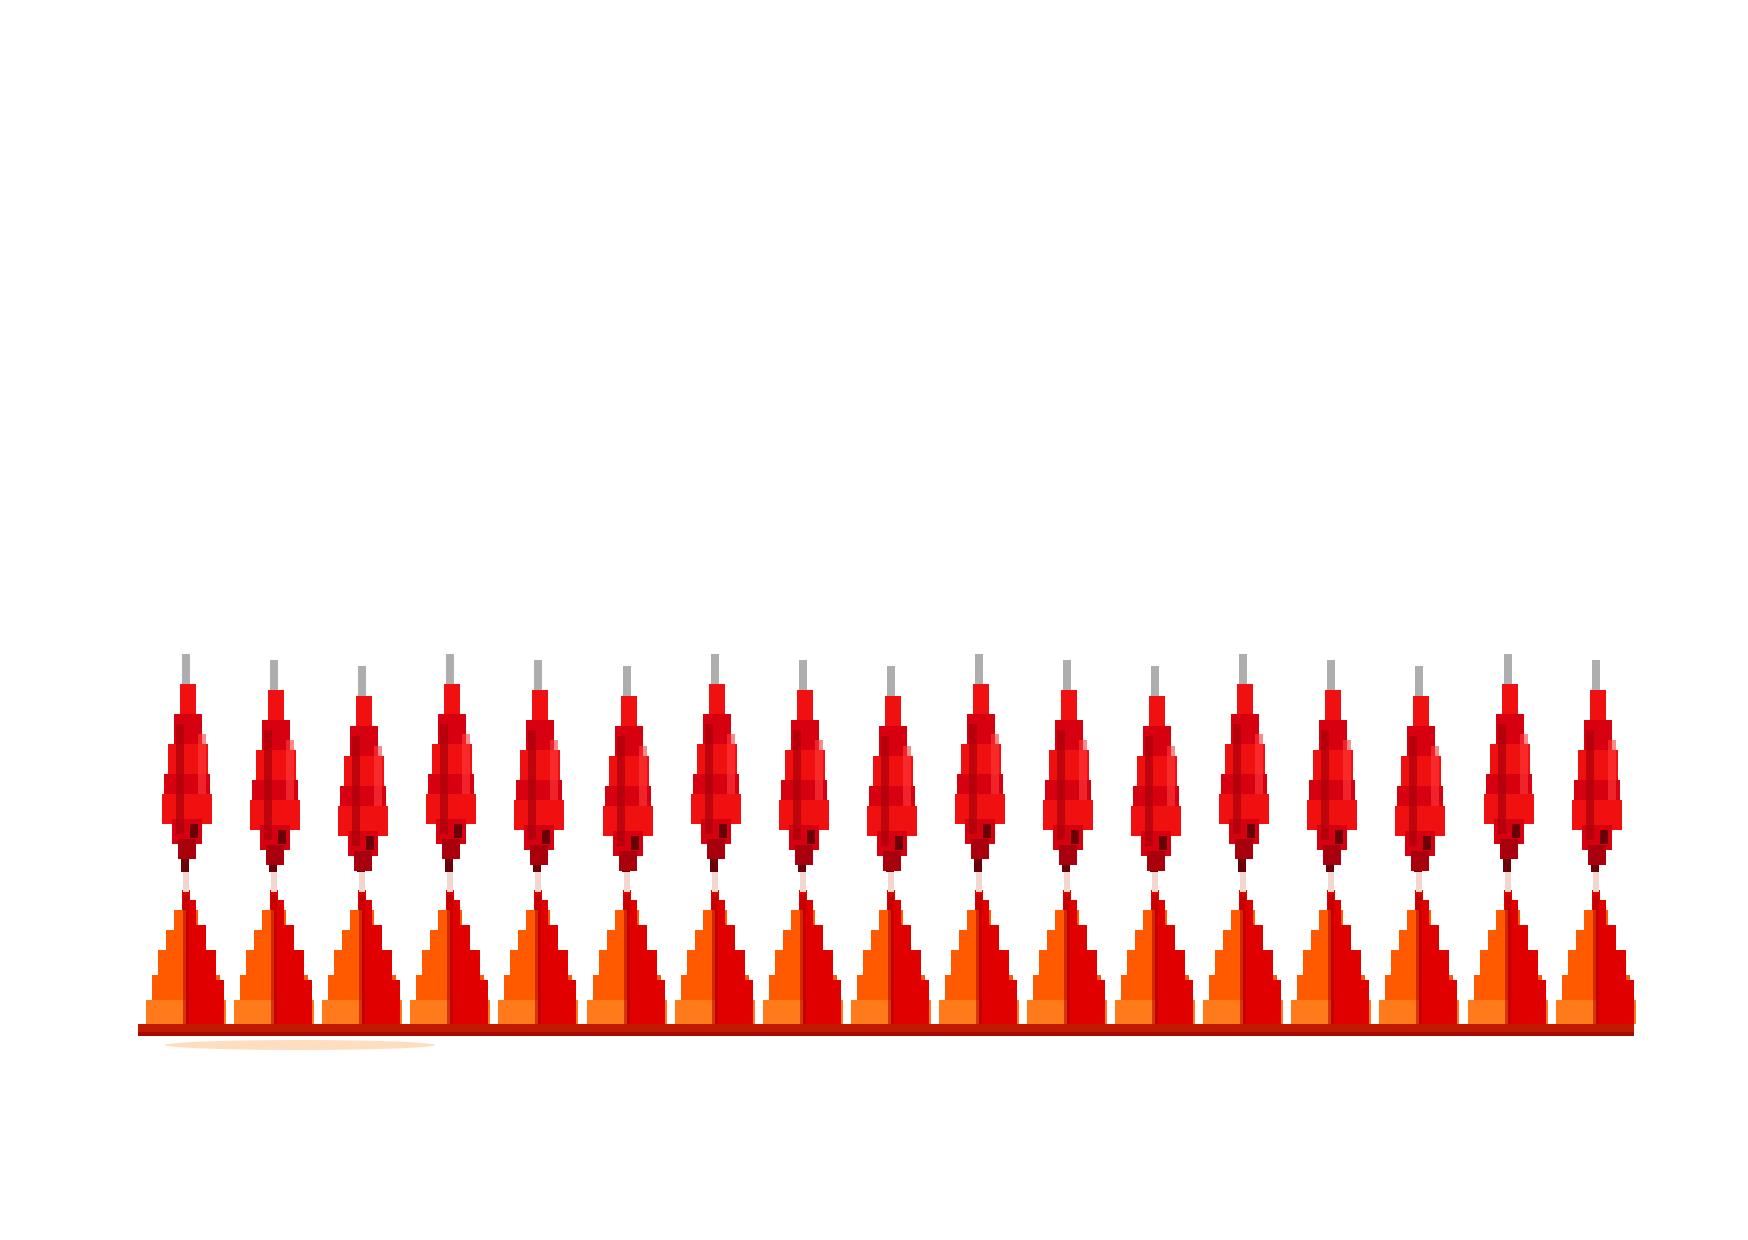 The width and height of the screenshot is (1748, 1240). Describe the element at coordinates (886, 1034) in the screenshot. I see `base-strip-shadow` at that location.